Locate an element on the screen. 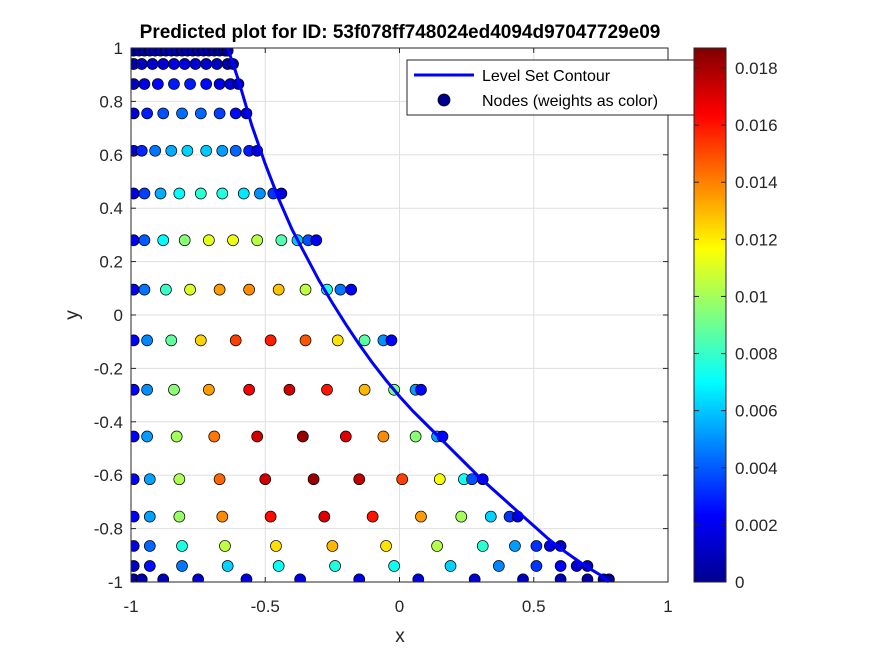 This screenshot has height=656, width=875. colorbar-tick-label: 0 is located at coordinates (739, 582).